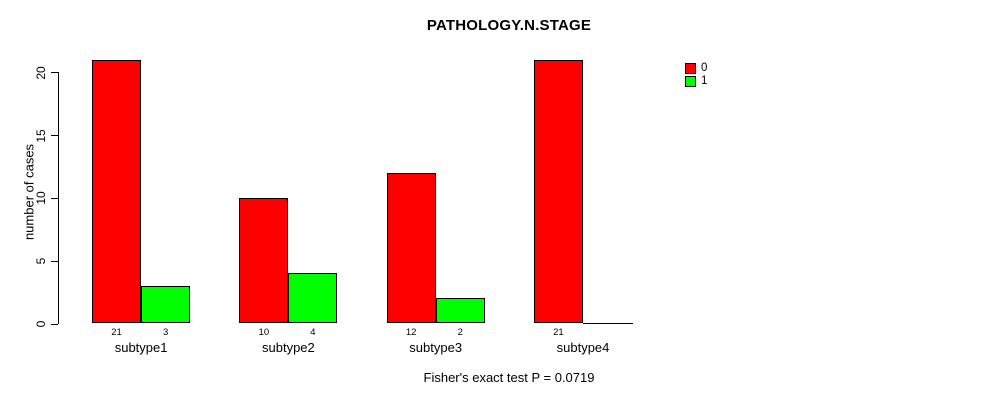 Image resolution: width=990 pixels, height=400 pixels. I want to click on legend-item-0: 0, so click(696, 68).